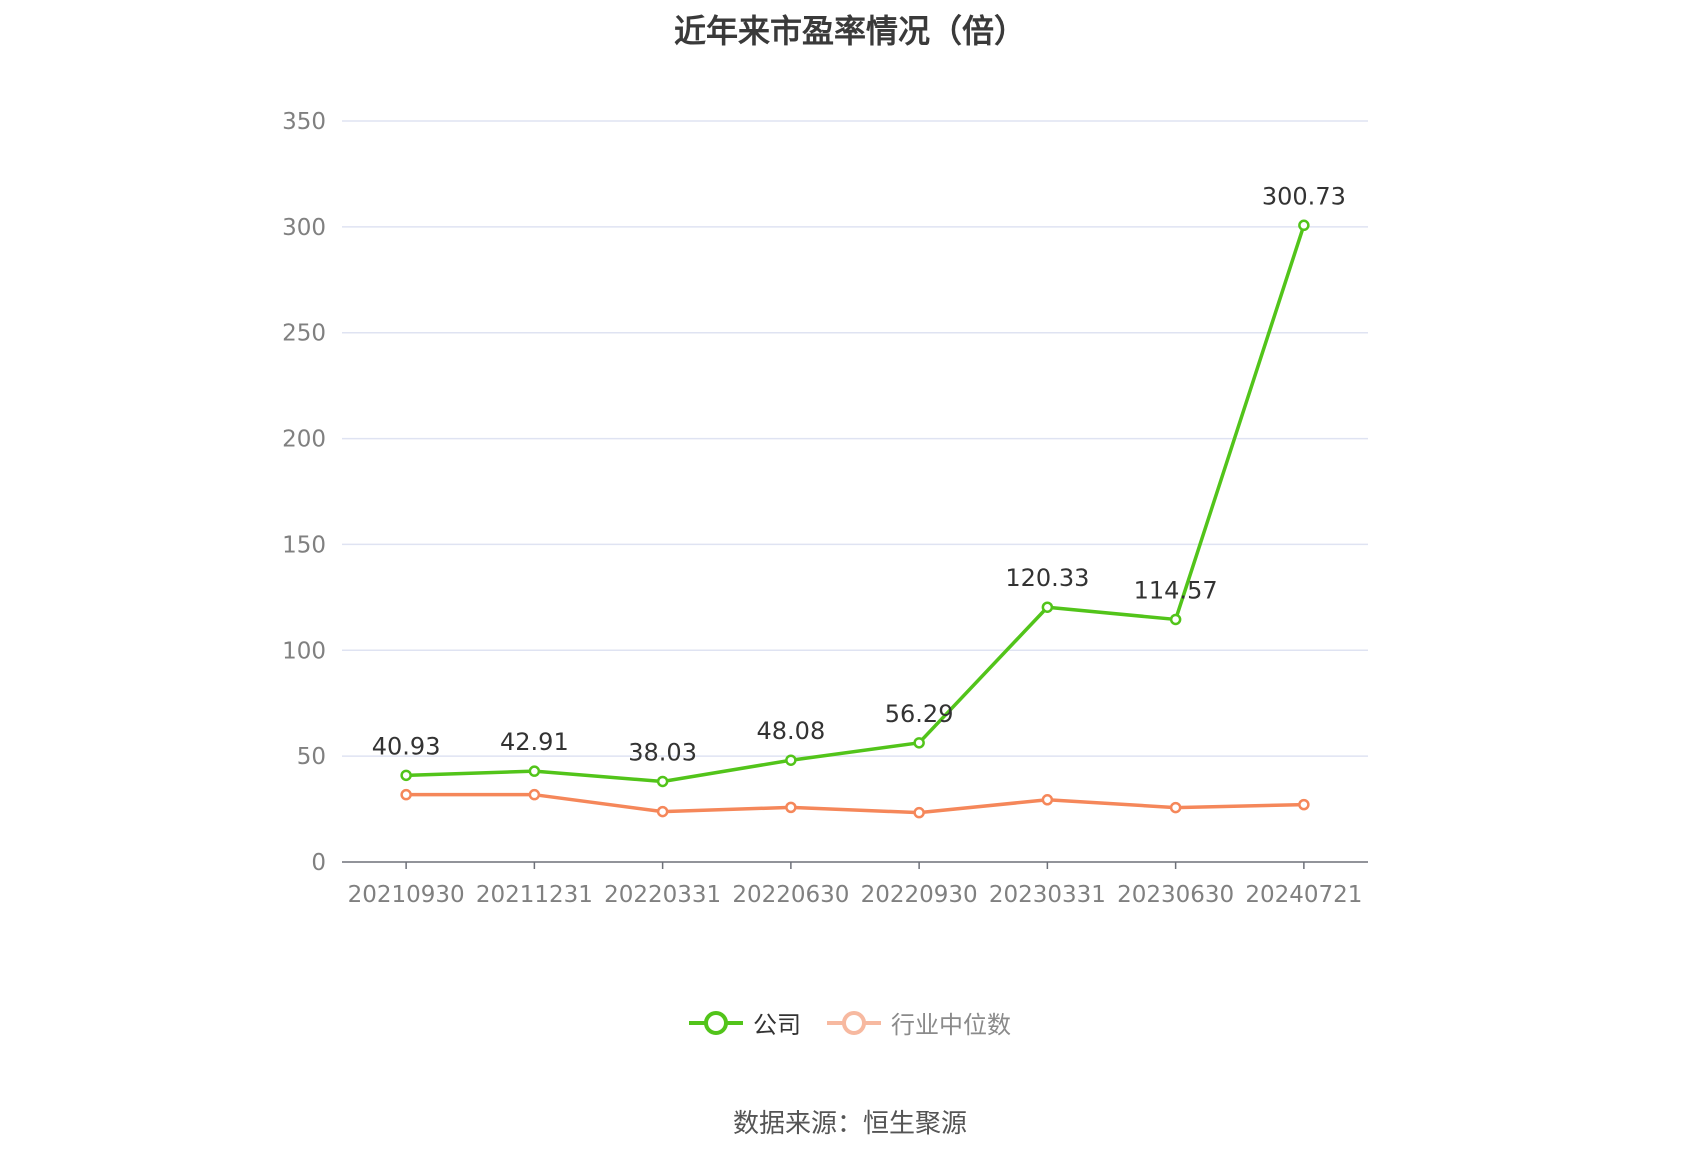 The height and width of the screenshot is (1150, 1700). What do you see at coordinates (790, 895) in the screenshot?
I see `x-tick-label: 20220630` at bounding box center [790, 895].